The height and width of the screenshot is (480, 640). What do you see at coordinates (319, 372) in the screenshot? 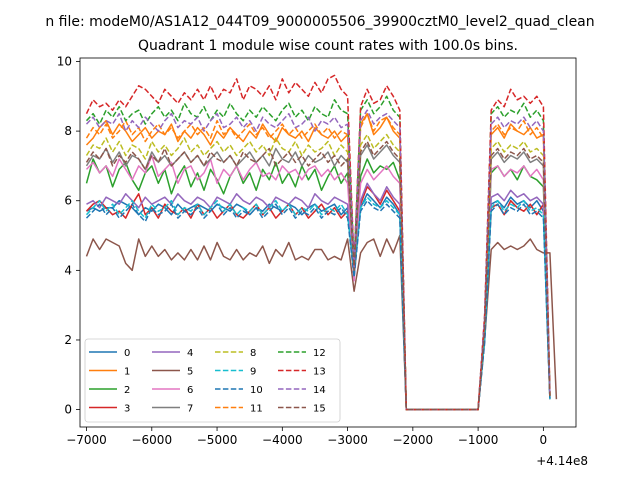
I see `legend-label-13: 13` at bounding box center [319, 372].